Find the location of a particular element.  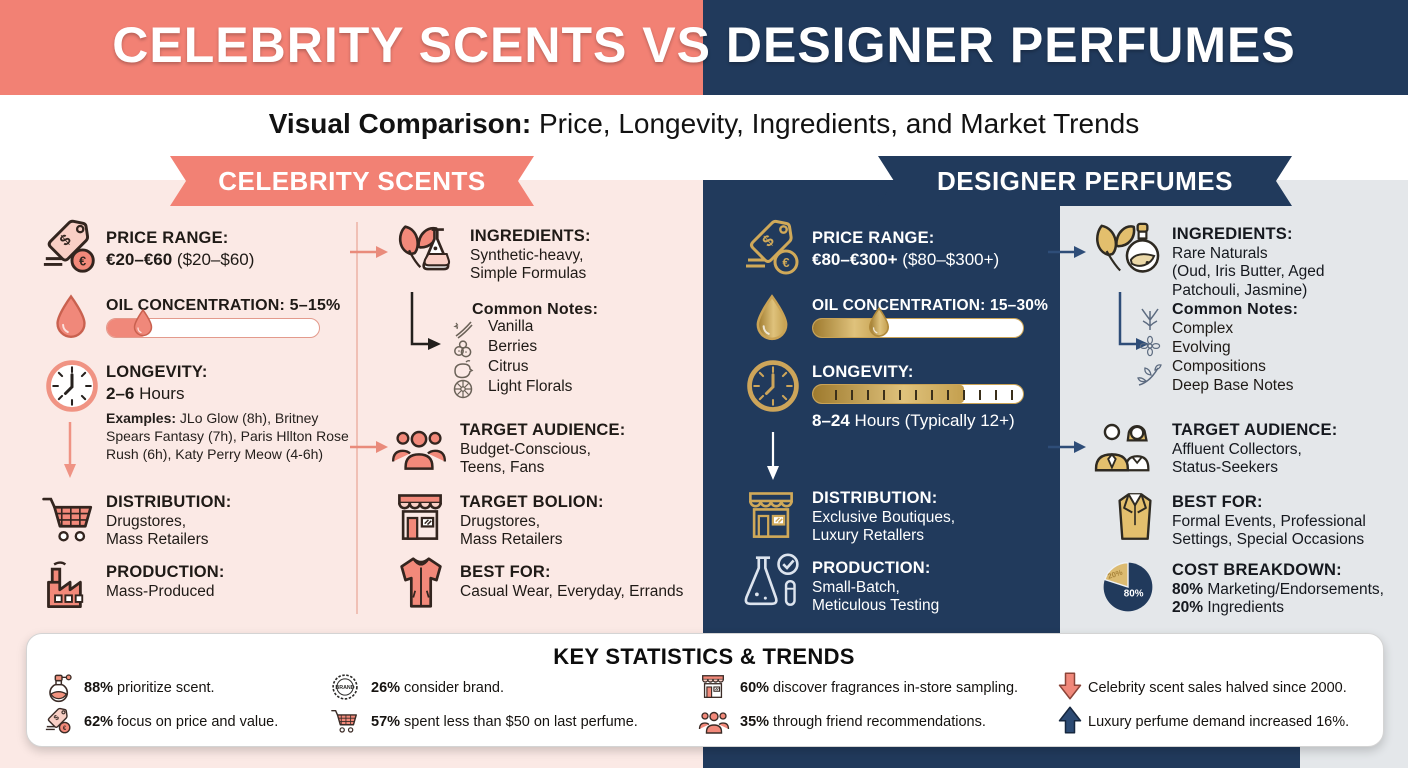

right-production-line2: Meticulous Testing is located at coordinates (876, 606).